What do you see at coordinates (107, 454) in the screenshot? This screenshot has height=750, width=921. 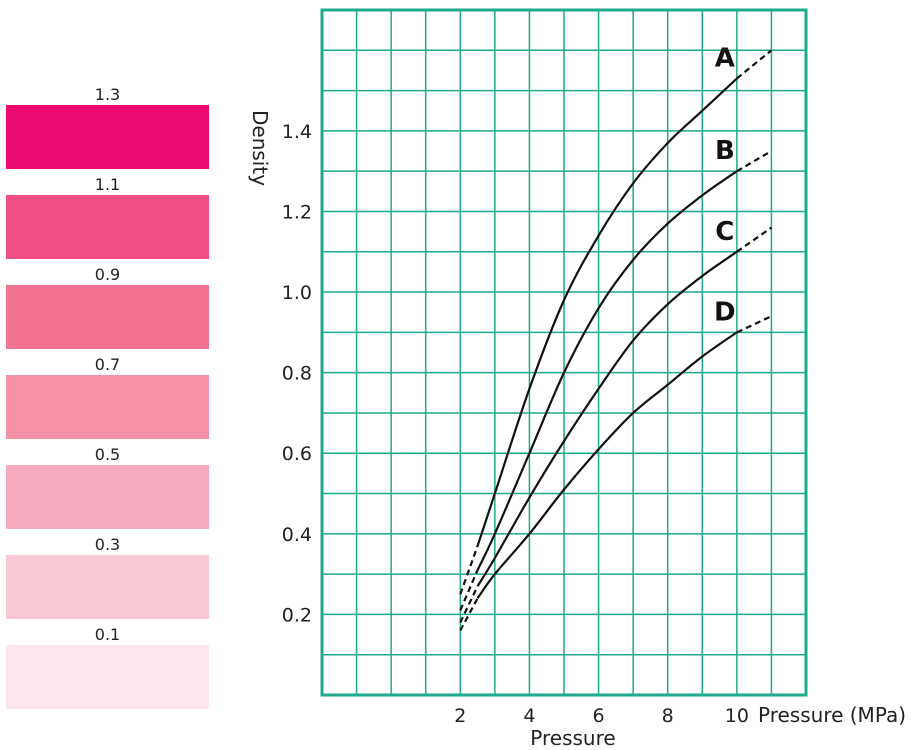 I see `density-scale-label: 0.5` at bounding box center [107, 454].